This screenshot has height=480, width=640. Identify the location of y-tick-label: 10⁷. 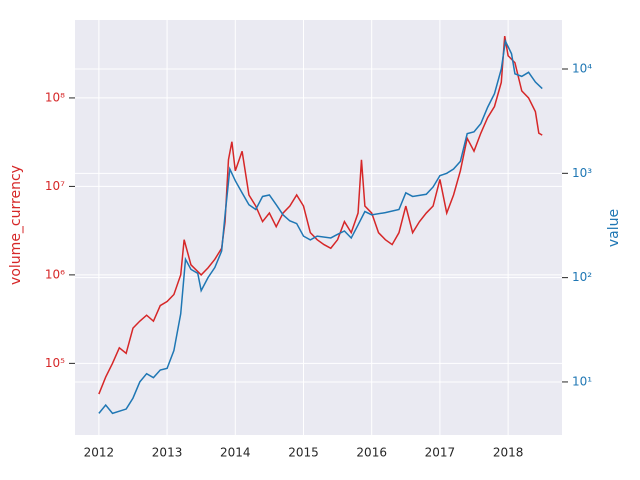
(55, 186).